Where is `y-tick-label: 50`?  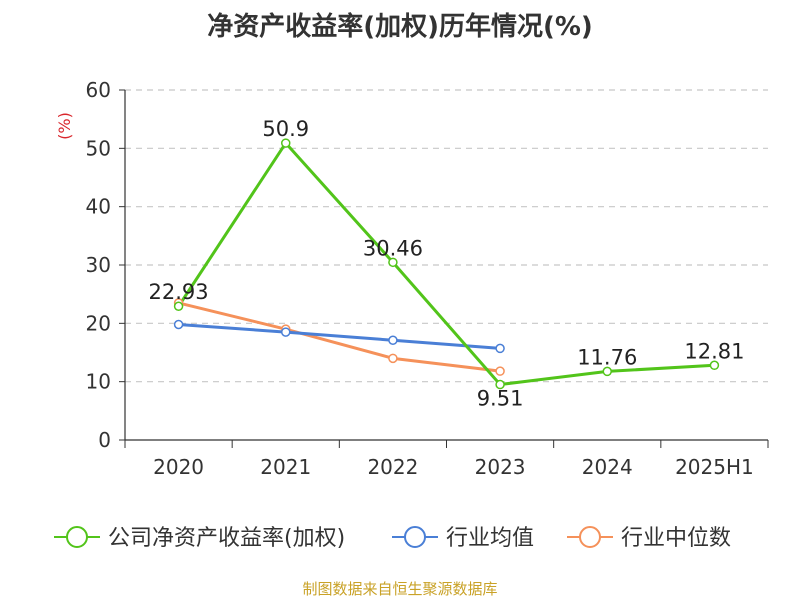
y-tick-label: 50 is located at coordinates (98, 148).